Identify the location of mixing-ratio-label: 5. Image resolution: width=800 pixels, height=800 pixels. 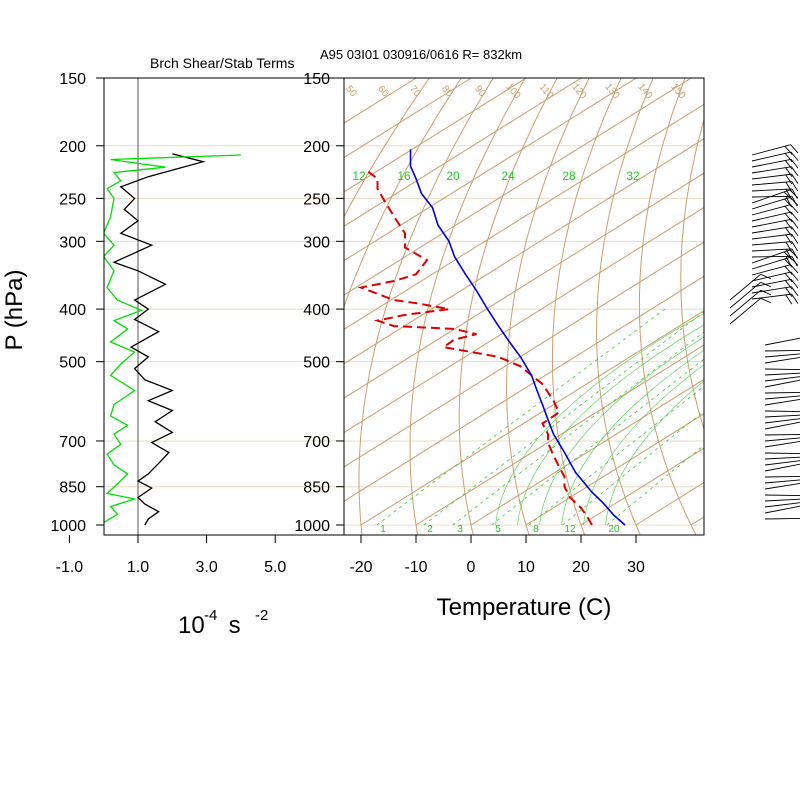
(498, 529).